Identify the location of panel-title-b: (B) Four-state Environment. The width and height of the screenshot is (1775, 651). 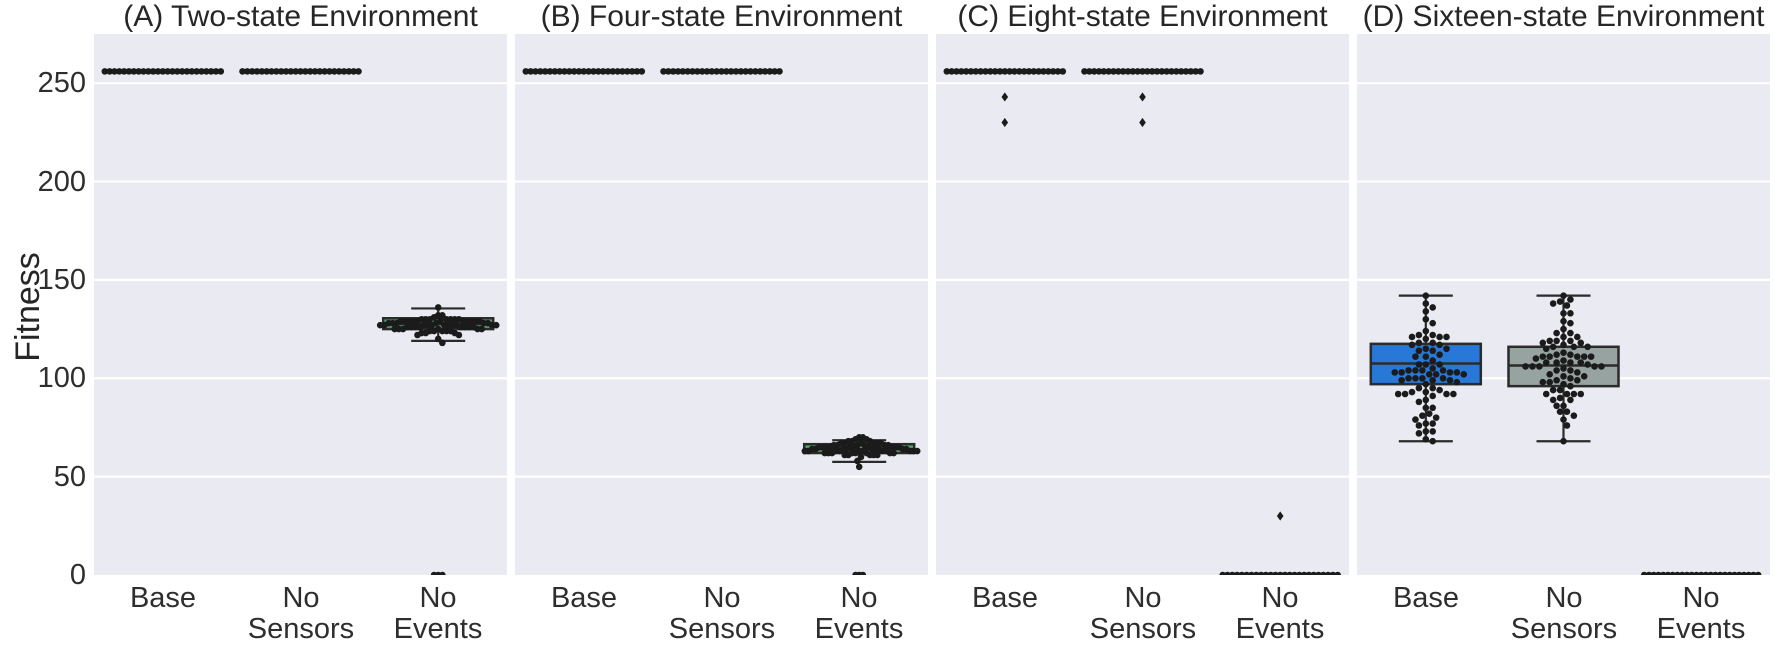
(721, 16).